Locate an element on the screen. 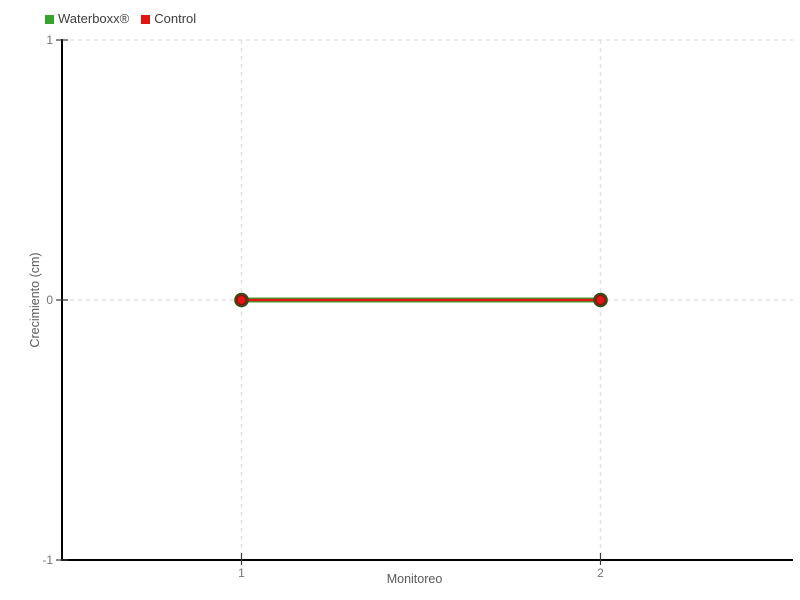 The image size is (800, 600). legend-item-waterboxx: Waterboxx® is located at coordinates (87, 18).